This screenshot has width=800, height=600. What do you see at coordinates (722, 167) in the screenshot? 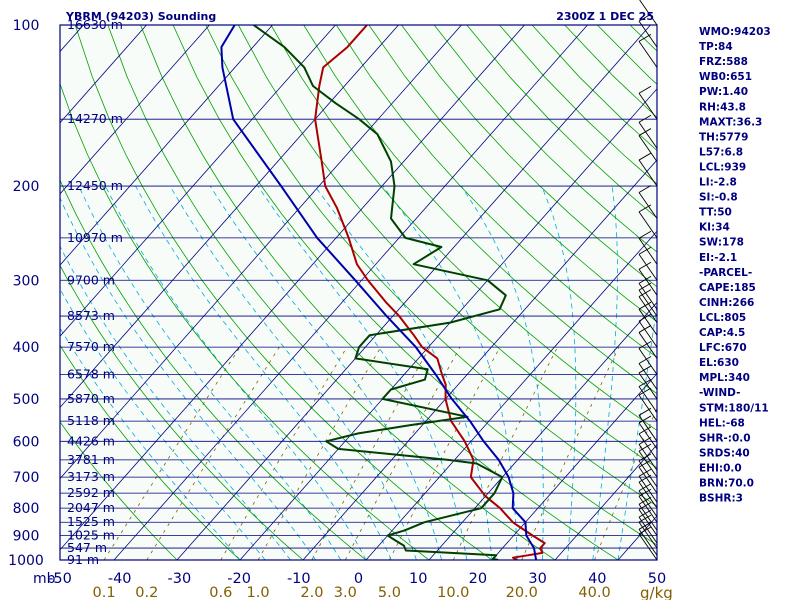
I see `index-item: LCL:939` at bounding box center [722, 167].